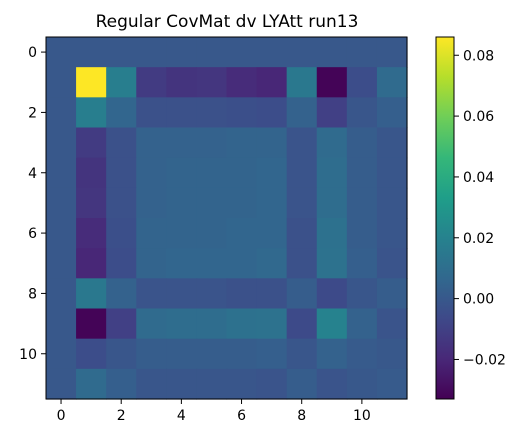 This screenshot has height=441, width=527. I want to click on y-tick-label: 2, so click(32, 113).